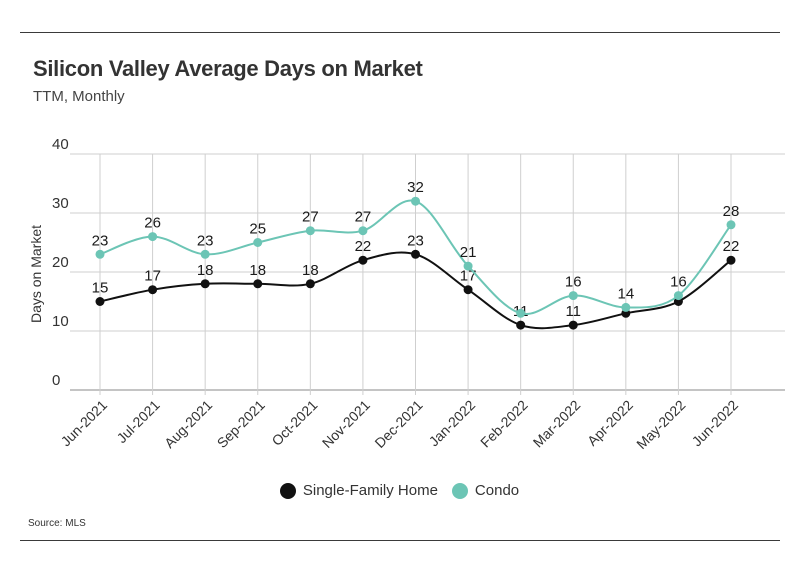  Describe the element at coordinates (152, 276) in the screenshot. I see `data-label-single-family-jul-2021: 17` at that location.